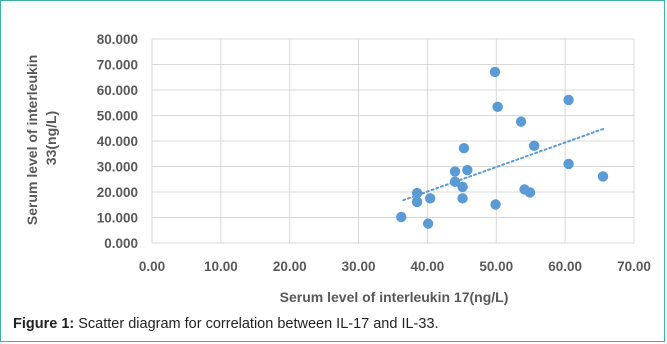  Describe the element at coordinates (117, 90) in the screenshot. I see `y-tick-label: 60.000` at that location.